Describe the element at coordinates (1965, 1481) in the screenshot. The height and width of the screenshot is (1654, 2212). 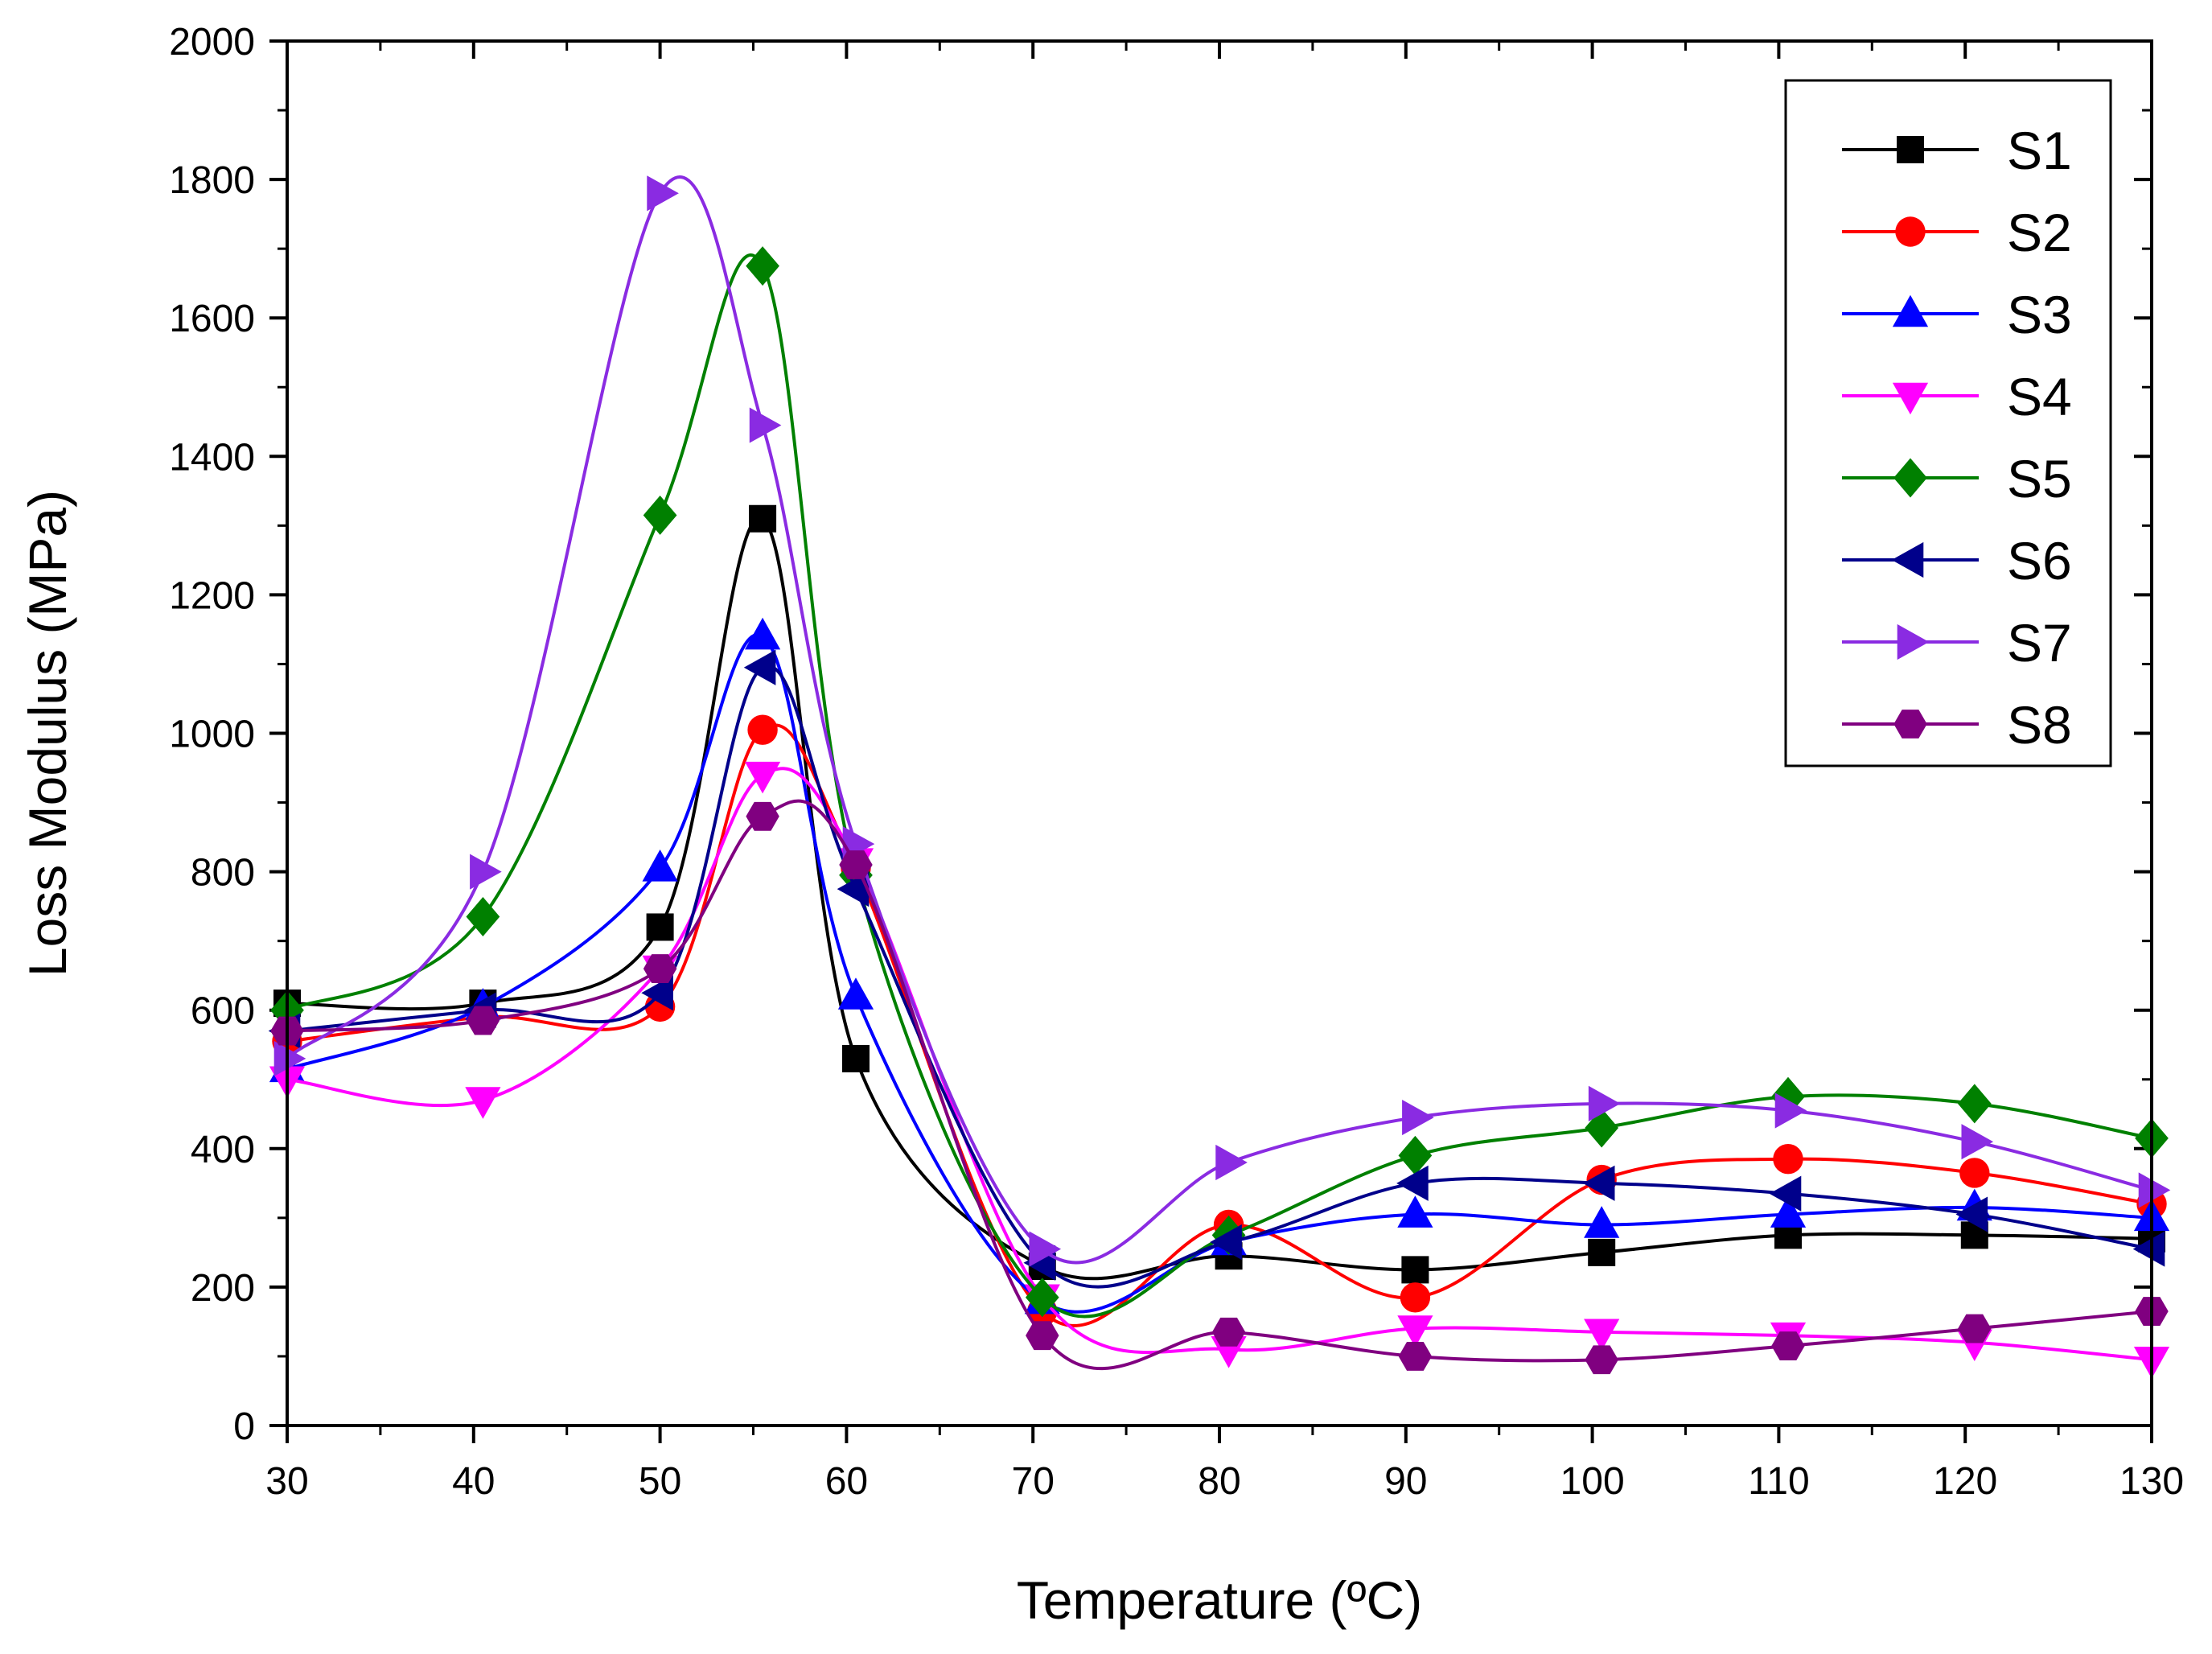
I see `x-tick-label: 120` at that location.